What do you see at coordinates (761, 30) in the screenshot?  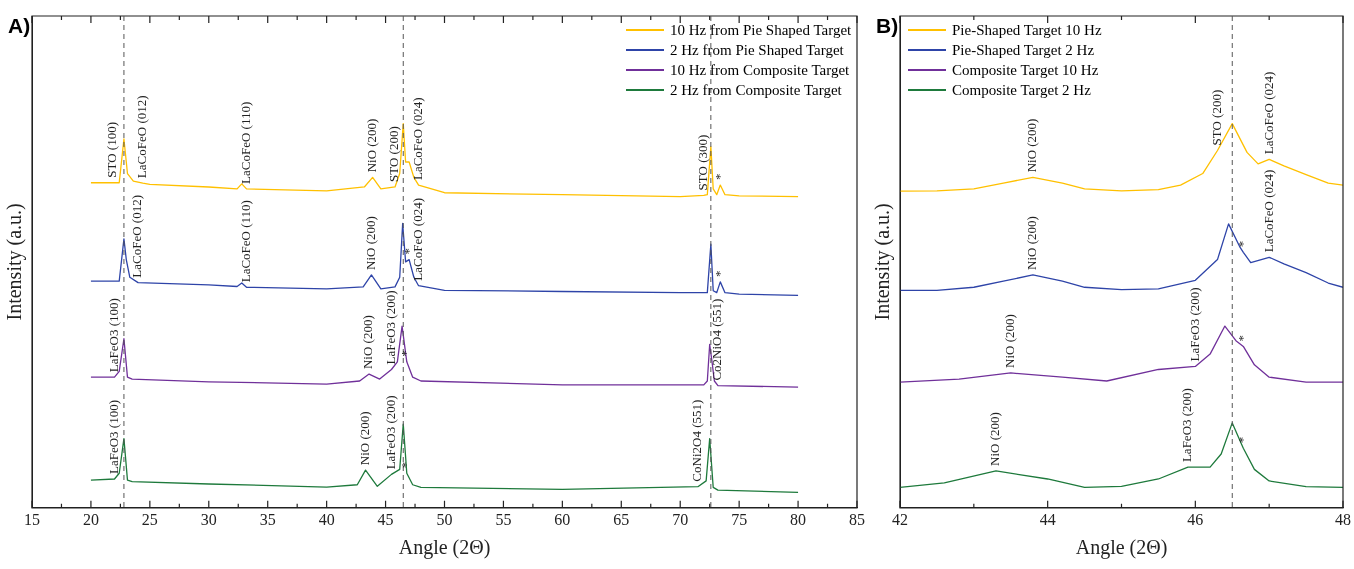 I see `legend-label: 10 Hz from Pie Shaped Target` at bounding box center [761, 30].